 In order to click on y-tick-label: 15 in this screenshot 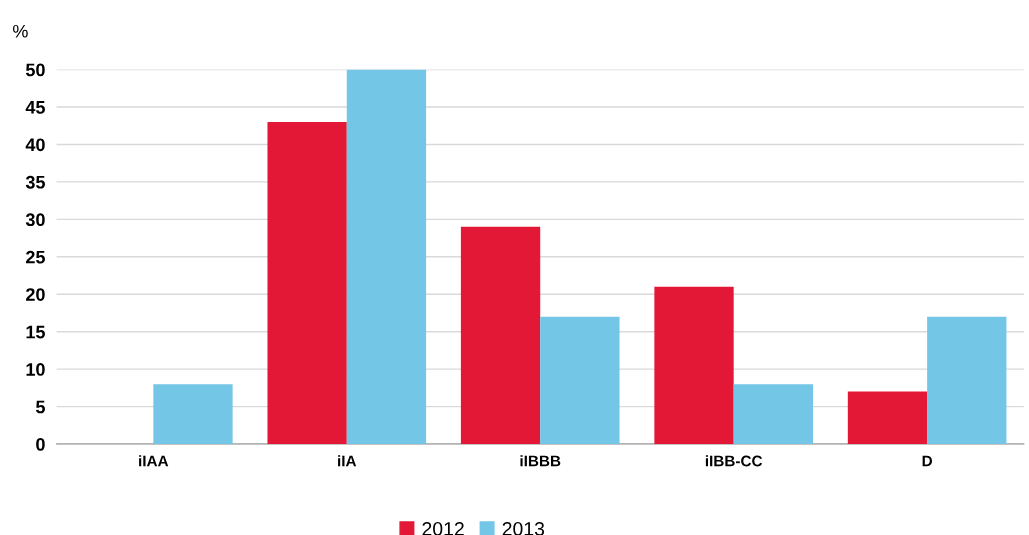, I will do `click(35, 332)`.